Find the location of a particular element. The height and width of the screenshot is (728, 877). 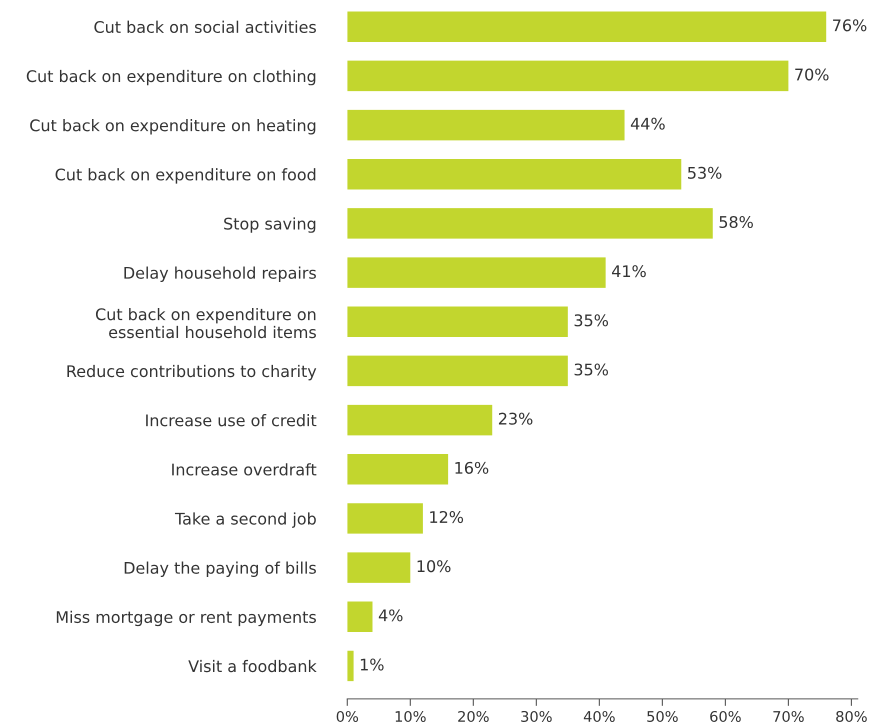

y-tick-label: Increase overdraft is located at coordinates (244, 469).